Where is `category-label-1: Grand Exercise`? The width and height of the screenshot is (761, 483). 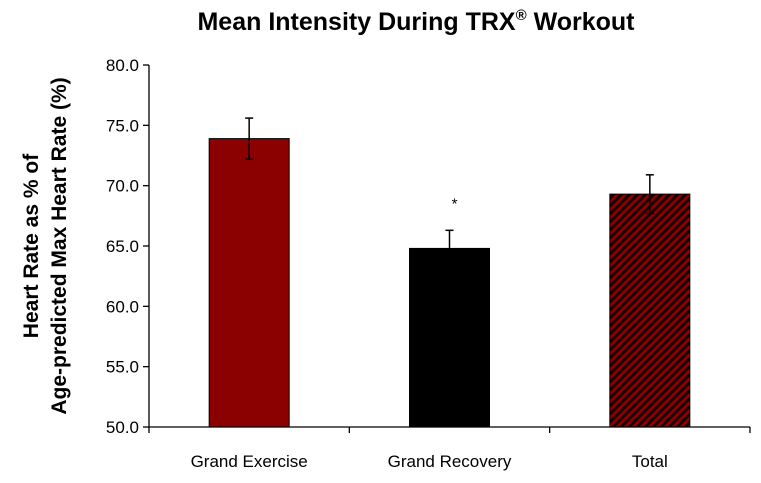 category-label-1: Grand Exercise is located at coordinates (249, 461).